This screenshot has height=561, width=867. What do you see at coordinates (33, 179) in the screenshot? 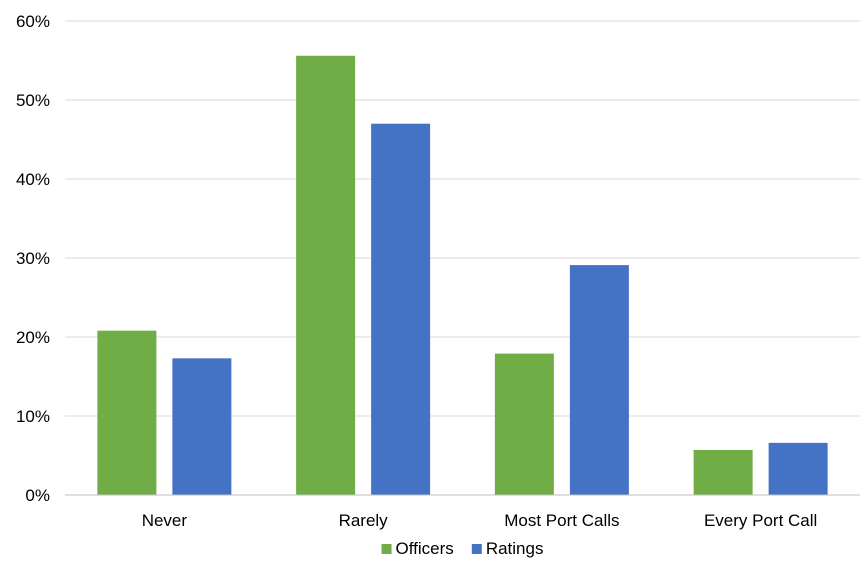
I see `y-tick-label: 40%` at bounding box center [33, 179].